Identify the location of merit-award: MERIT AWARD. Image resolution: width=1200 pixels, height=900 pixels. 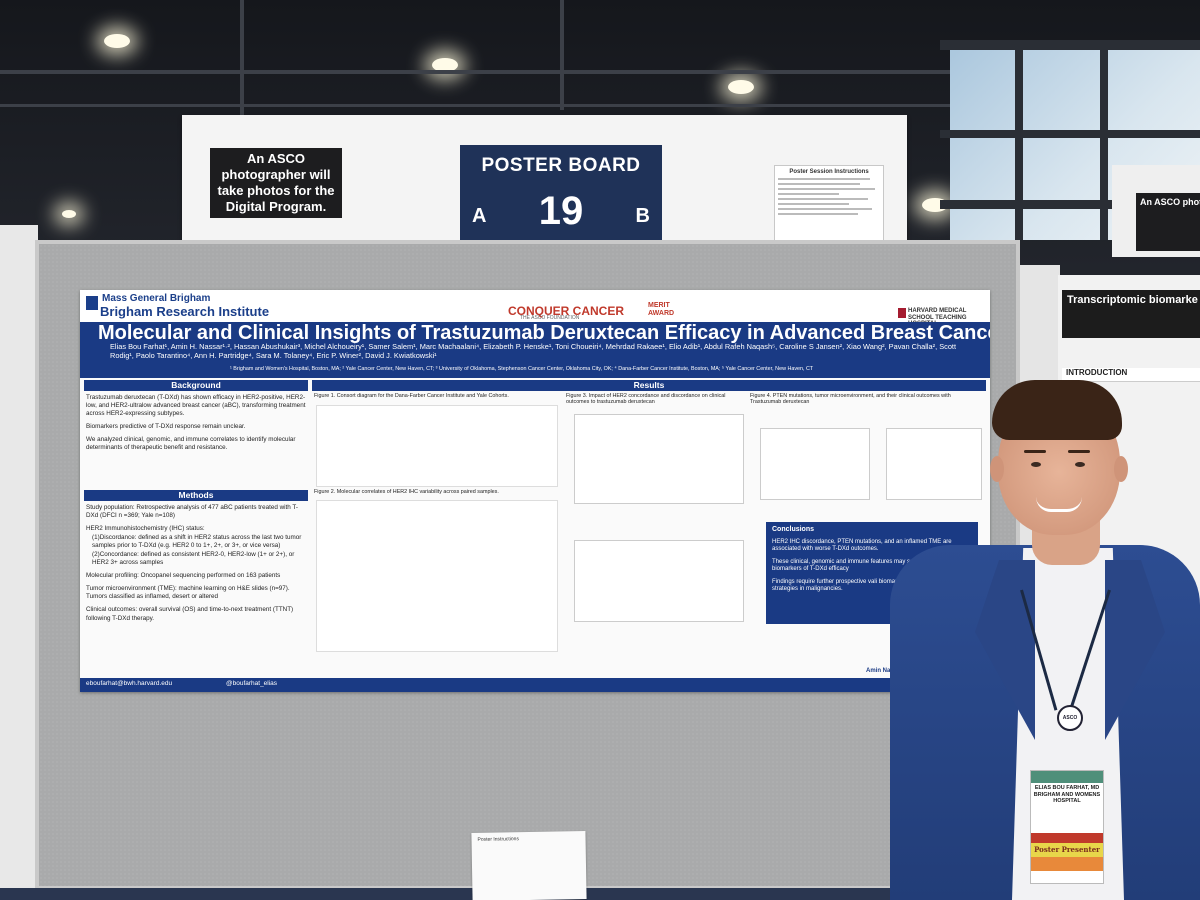
(661, 309).